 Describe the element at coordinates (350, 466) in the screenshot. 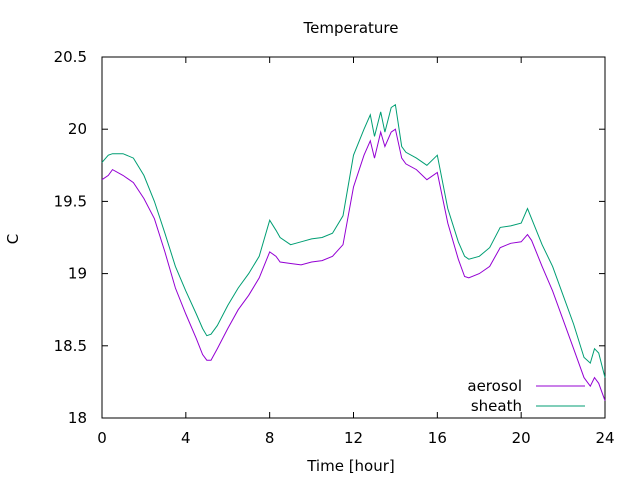

I see `x-axis-title: Time [hour]` at that location.